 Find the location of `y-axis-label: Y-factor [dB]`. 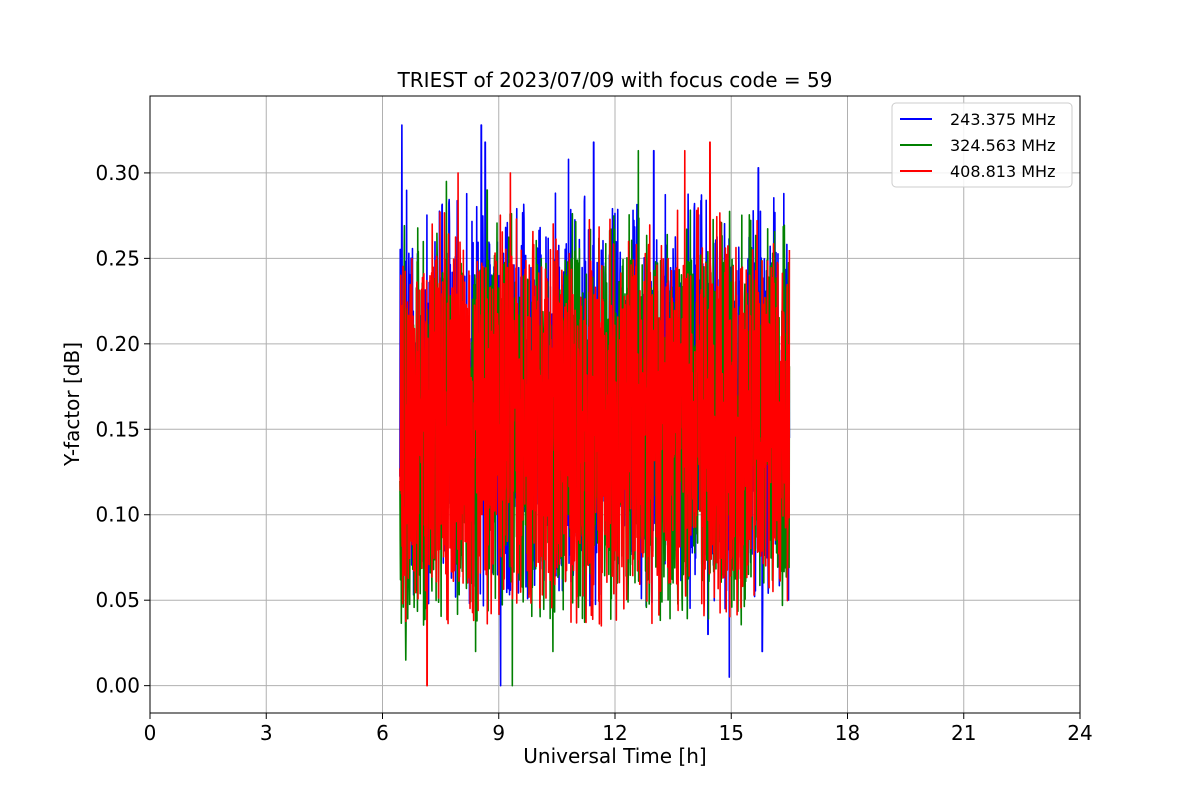

y-axis-label: Y-factor [dB] is located at coordinates (72, 404).